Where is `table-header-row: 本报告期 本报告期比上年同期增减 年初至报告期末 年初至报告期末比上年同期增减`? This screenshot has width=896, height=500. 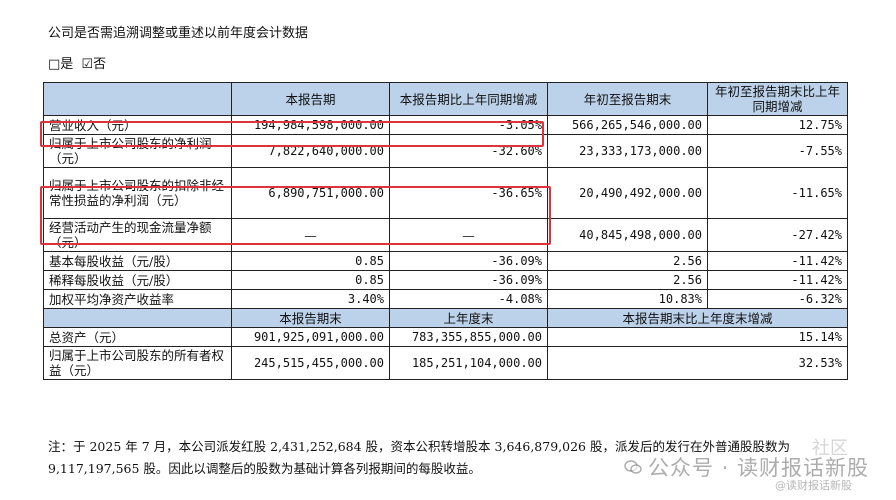
table-header-row: 本报告期 本报告期比上年同期增减 年初至报告期末 年初至报告期末比上年同期增减 is located at coordinates (445, 99).